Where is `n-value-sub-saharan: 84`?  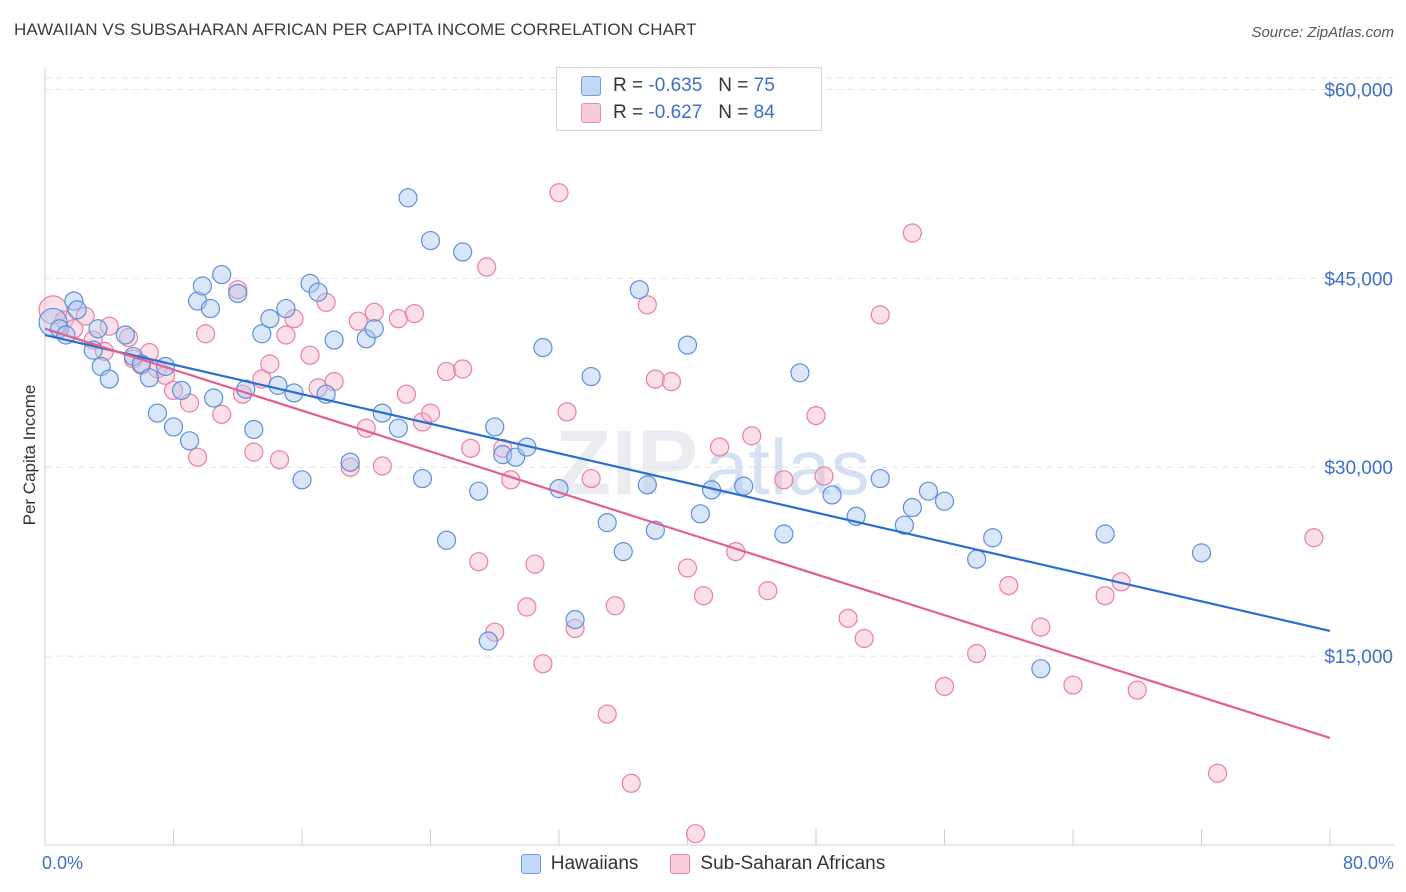 n-value-sub-saharan: 84 is located at coordinates (764, 112).